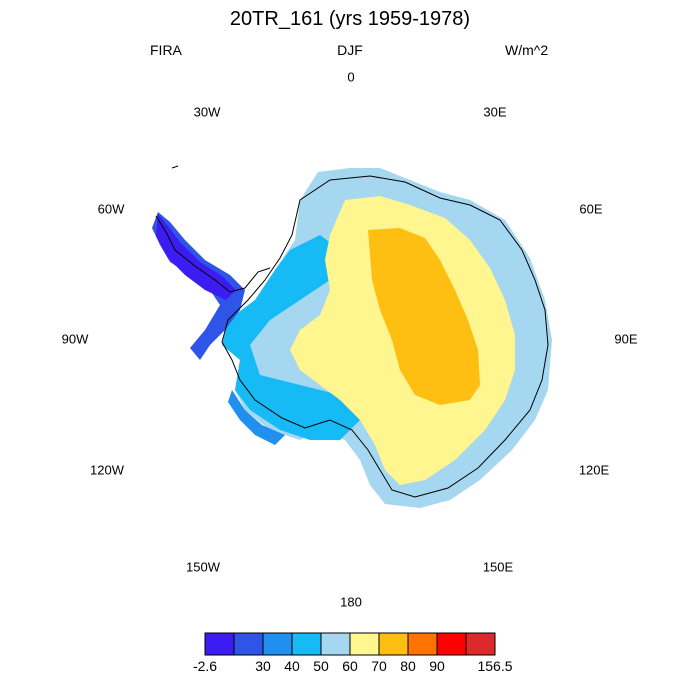 The width and height of the screenshot is (700, 700). What do you see at coordinates (350, 19) in the screenshot?
I see `plot-title: 20TR_161 (yrs 1959-1978)` at bounding box center [350, 19].